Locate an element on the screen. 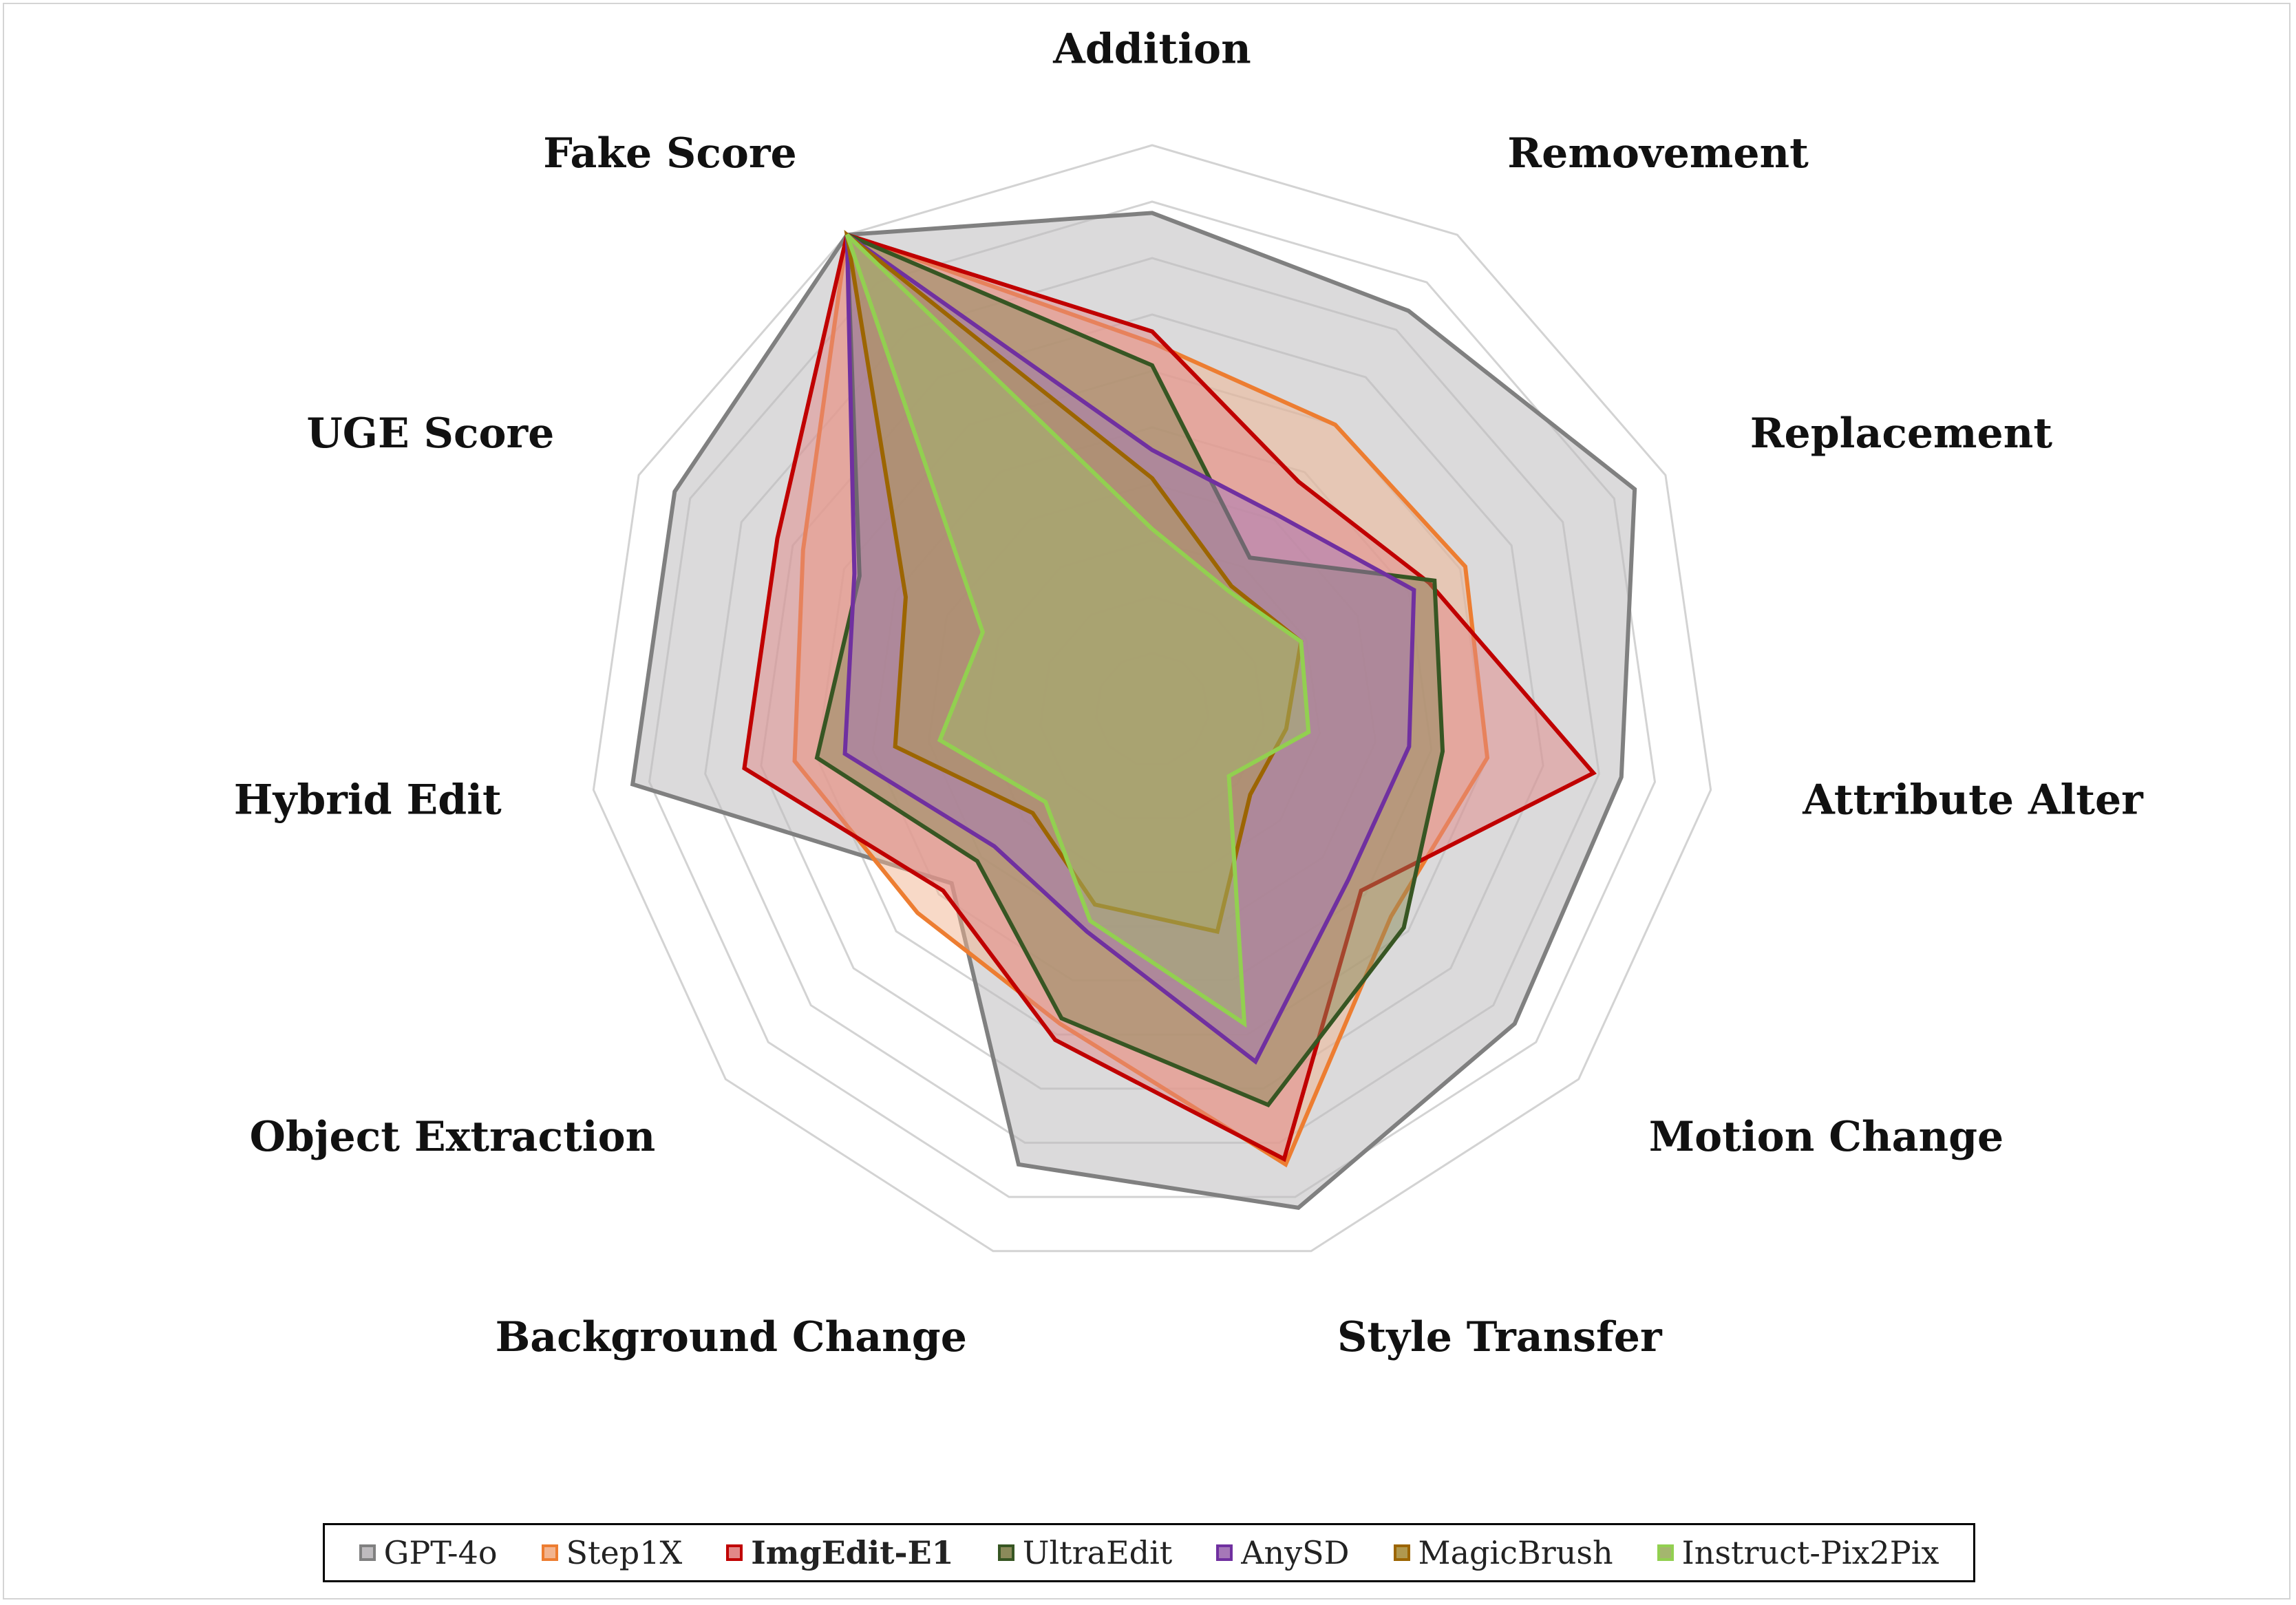 The image size is (2296, 1605). axis-label-background-change: Background Change is located at coordinates (732, 1337).